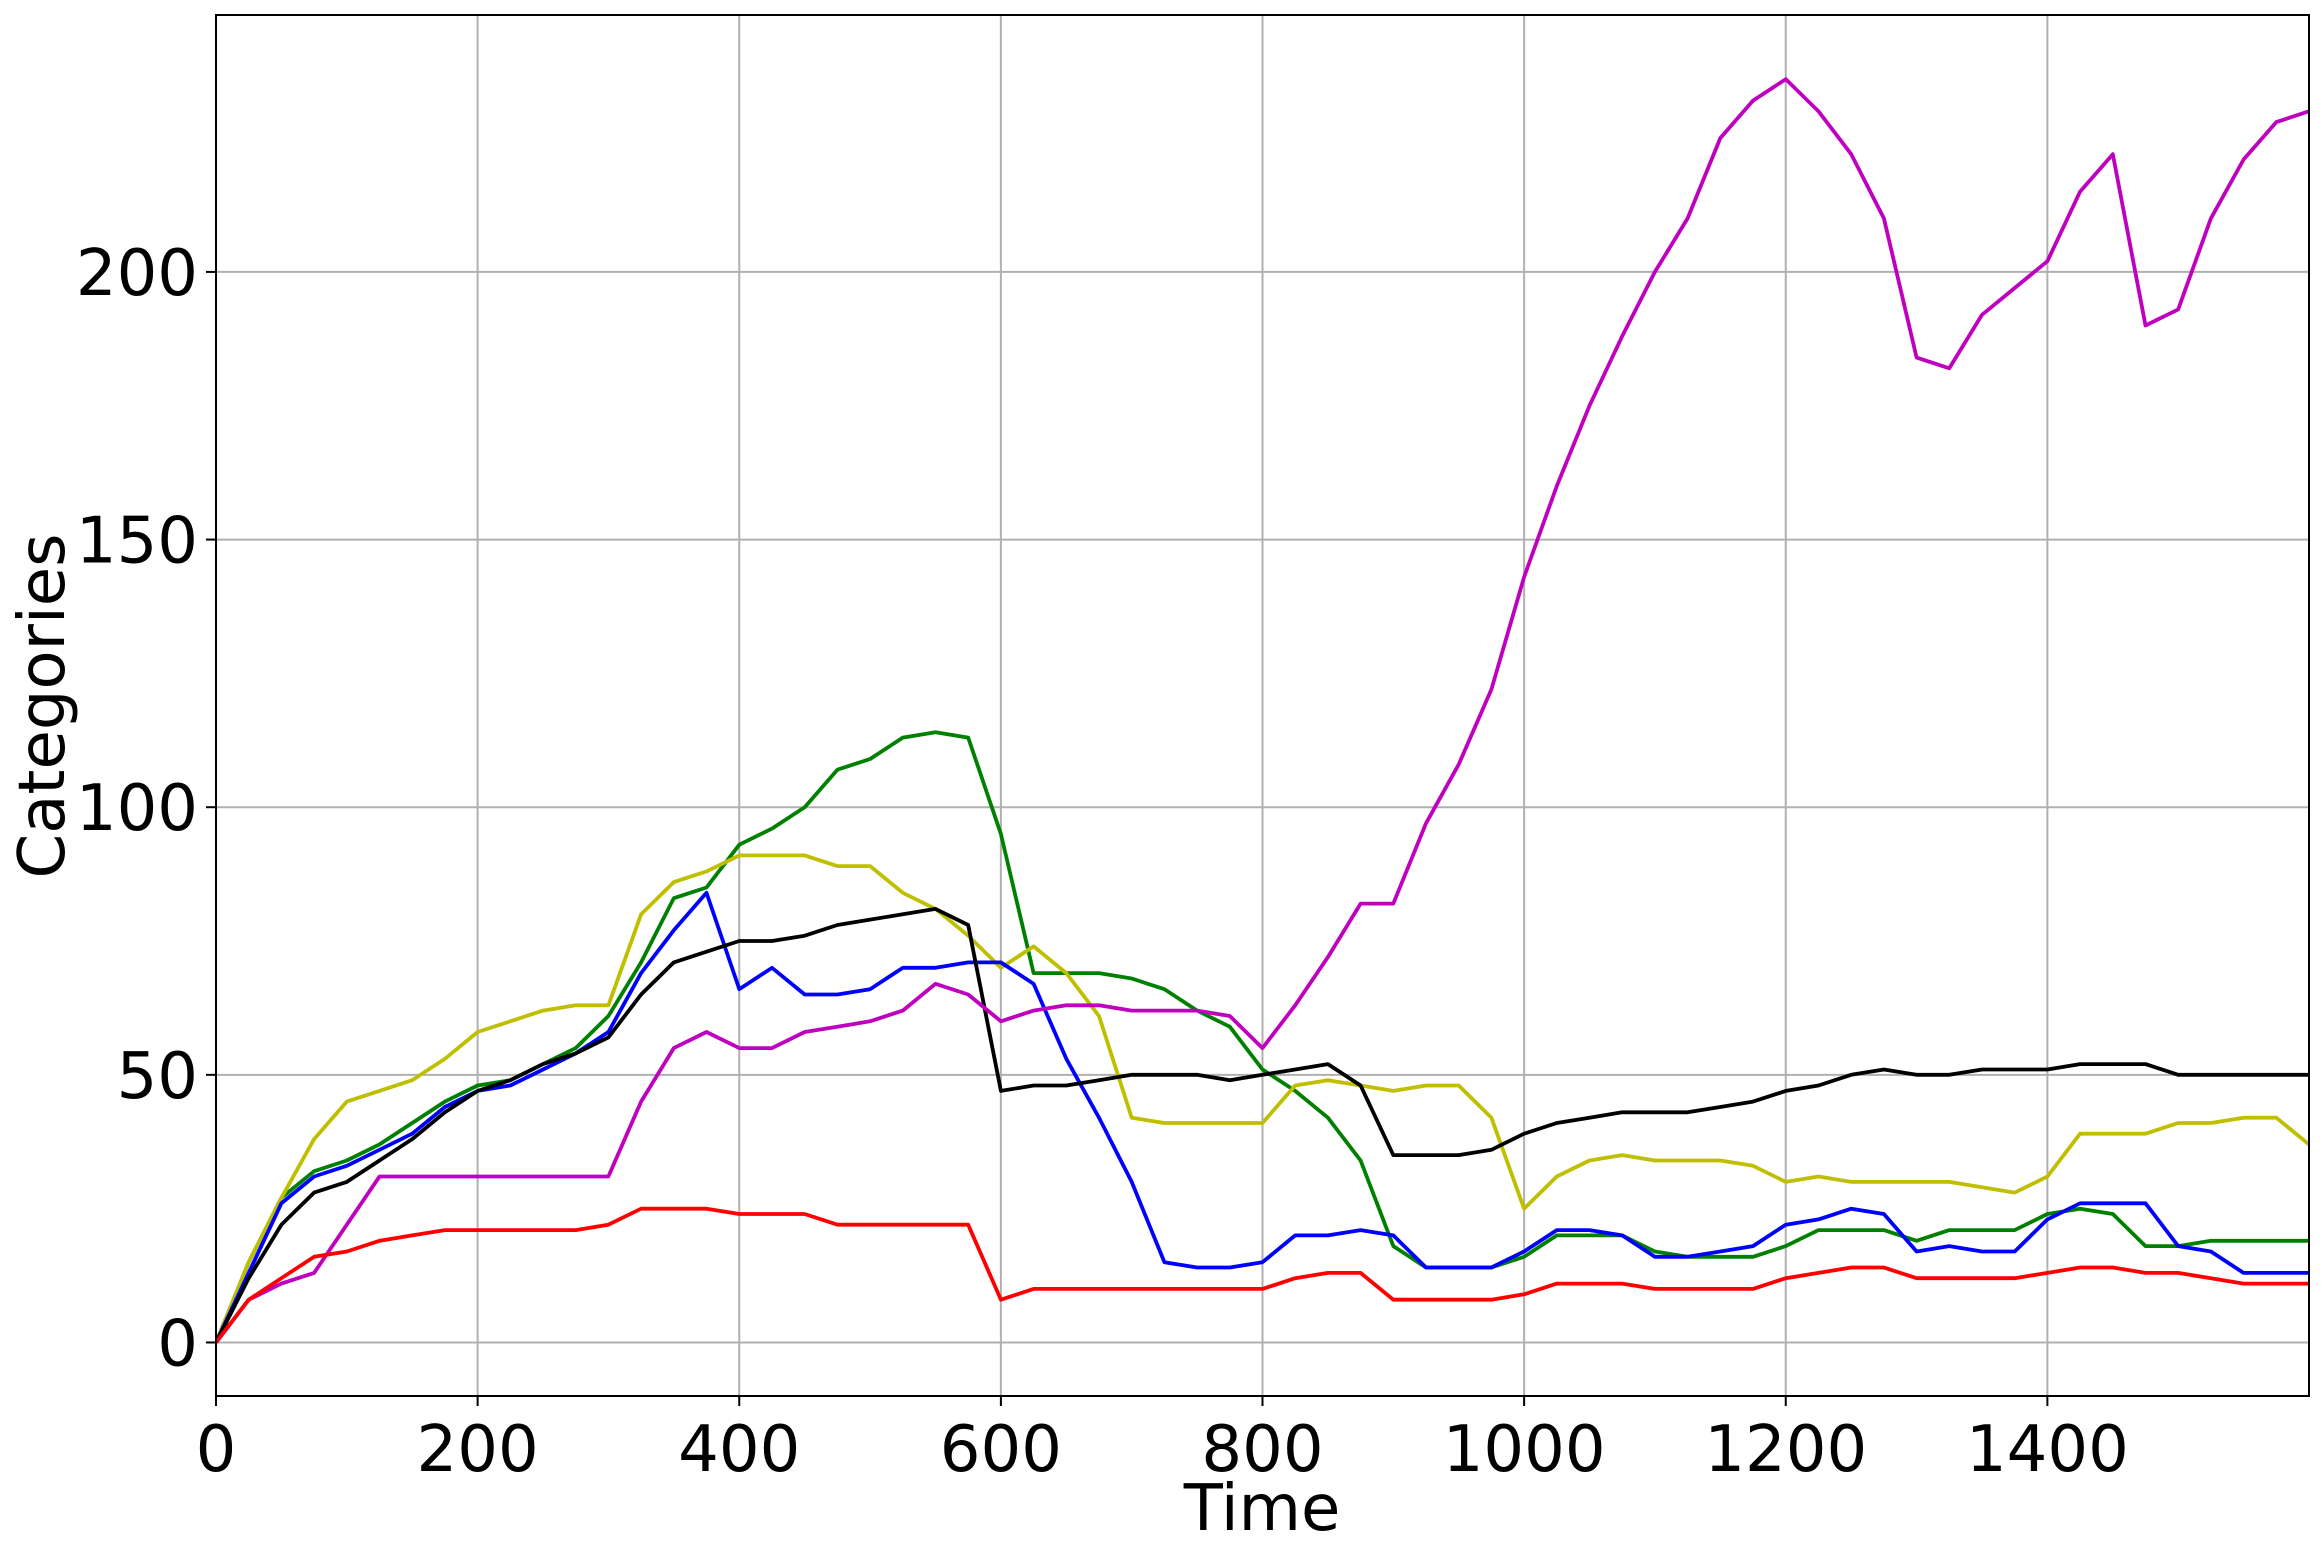 This screenshot has width=2324, height=1558. Describe the element at coordinates (1262, 1509) in the screenshot. I see `x-axis-label: Time` at that location.